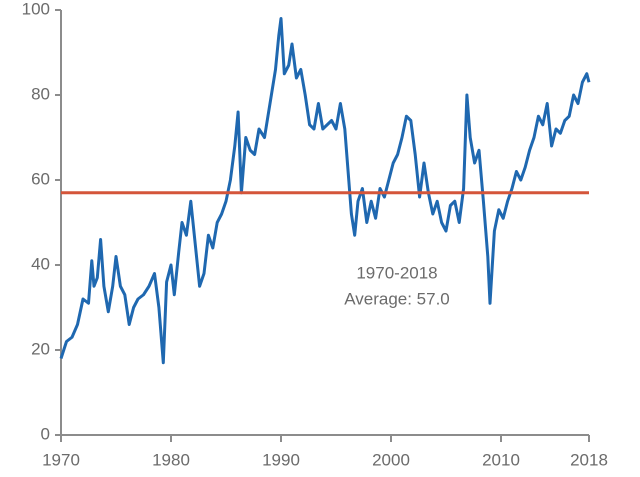  Describe the element at coordinates (61, 459) in the screenshot. I see `x-tick-label: 1970` at that location.